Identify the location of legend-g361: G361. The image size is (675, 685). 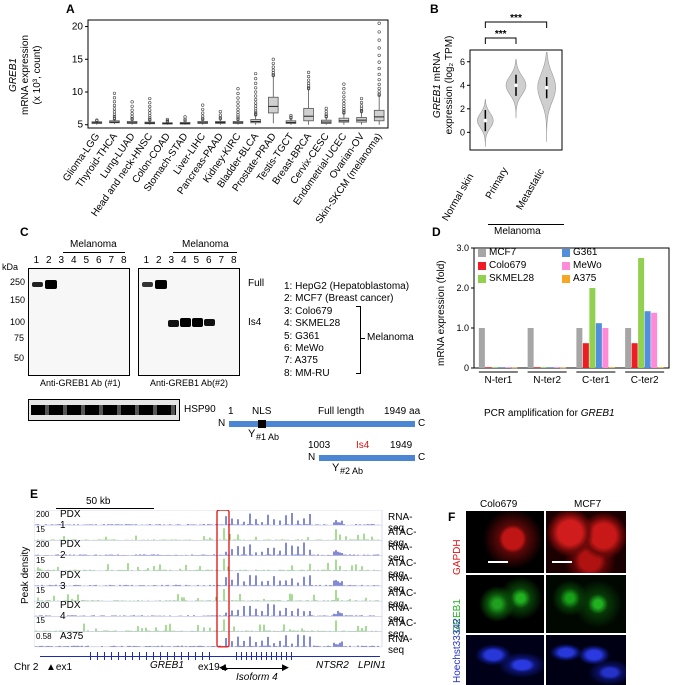
(602, 252).